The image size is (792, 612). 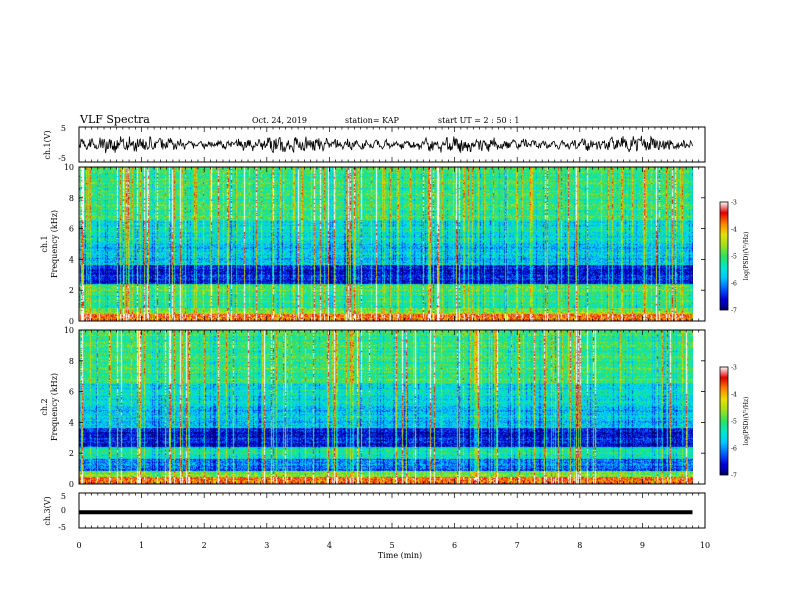 What do you see at coordinates (454, 545) in the screenshot?
I see `time-tick-label: 6` at bounding box center [454, 545].